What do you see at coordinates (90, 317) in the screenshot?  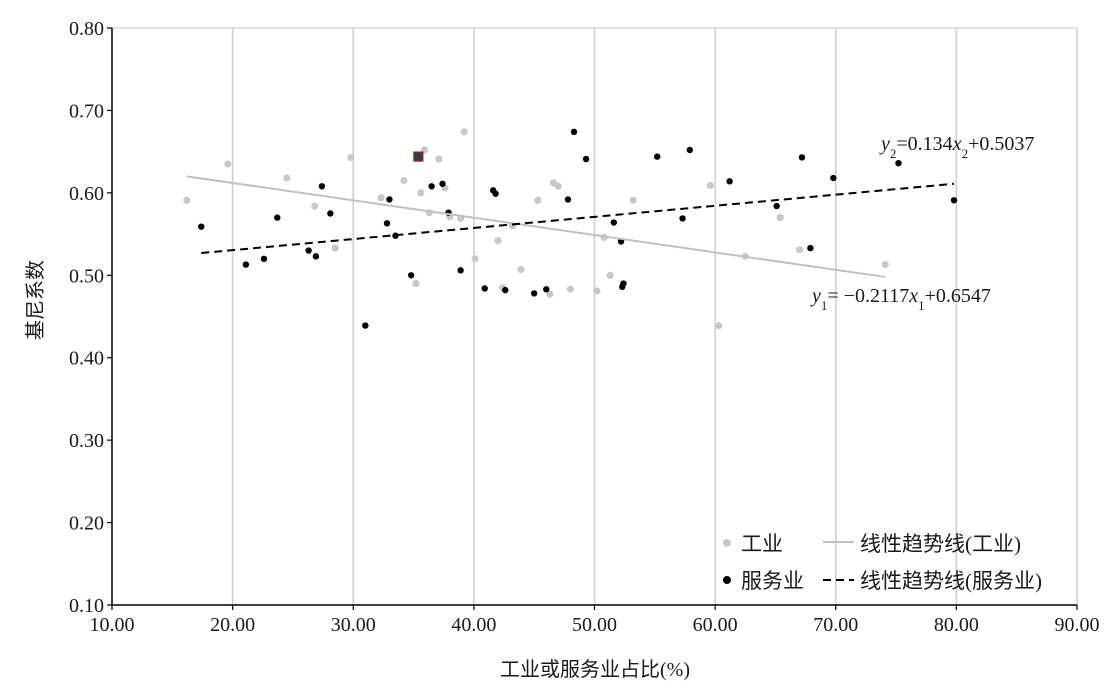 I see `y-tick-labels: 0.10 0.20 0.30 0.40 0.50 0.60 0.70 0.80` at bounding box center [90, 317].